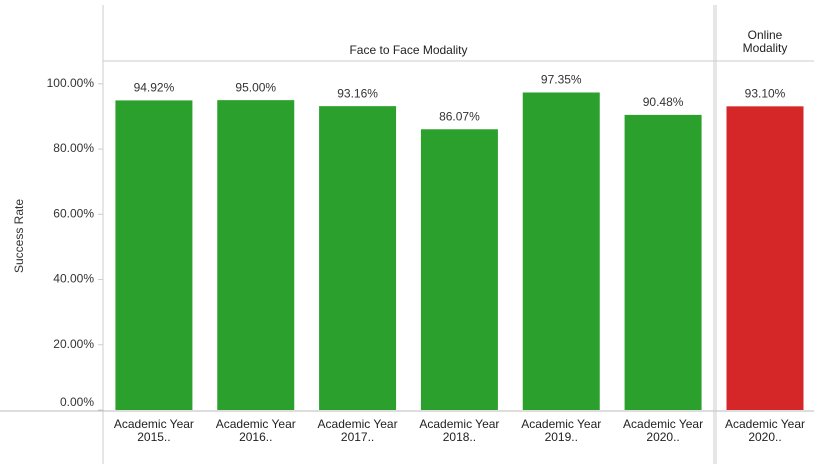 This screenshot has width=814, height=464. I want to click on x-tick-label: Academic Year 2016.., so click(255, 430).